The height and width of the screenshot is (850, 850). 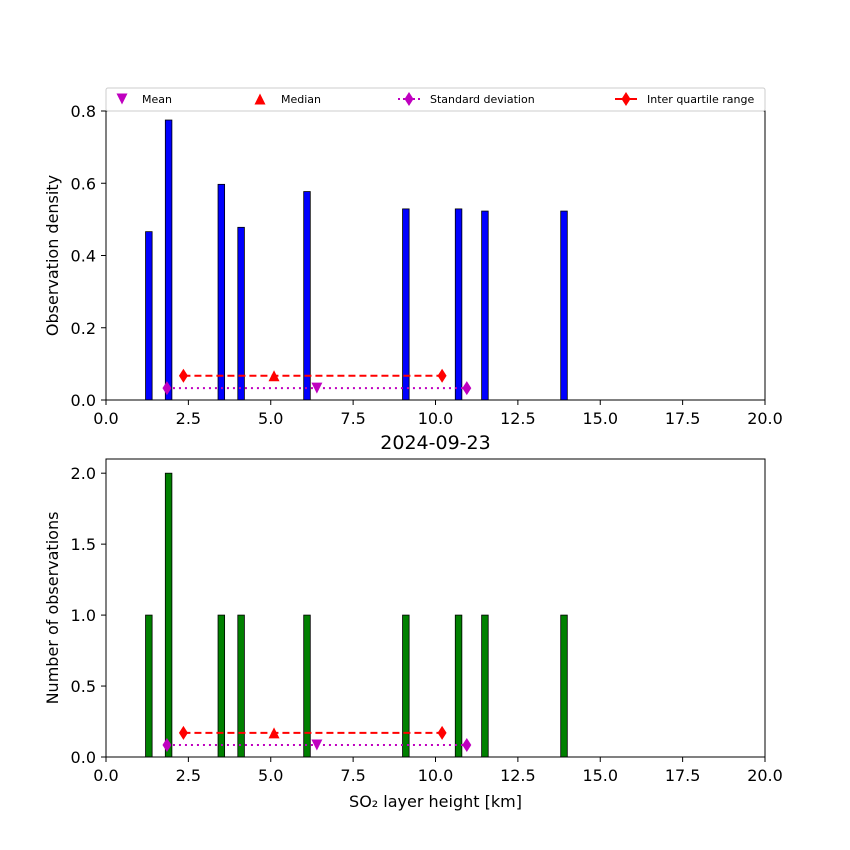 I want to click on c1-xtick-label-8: 20.0, so click(x=765, y=775).